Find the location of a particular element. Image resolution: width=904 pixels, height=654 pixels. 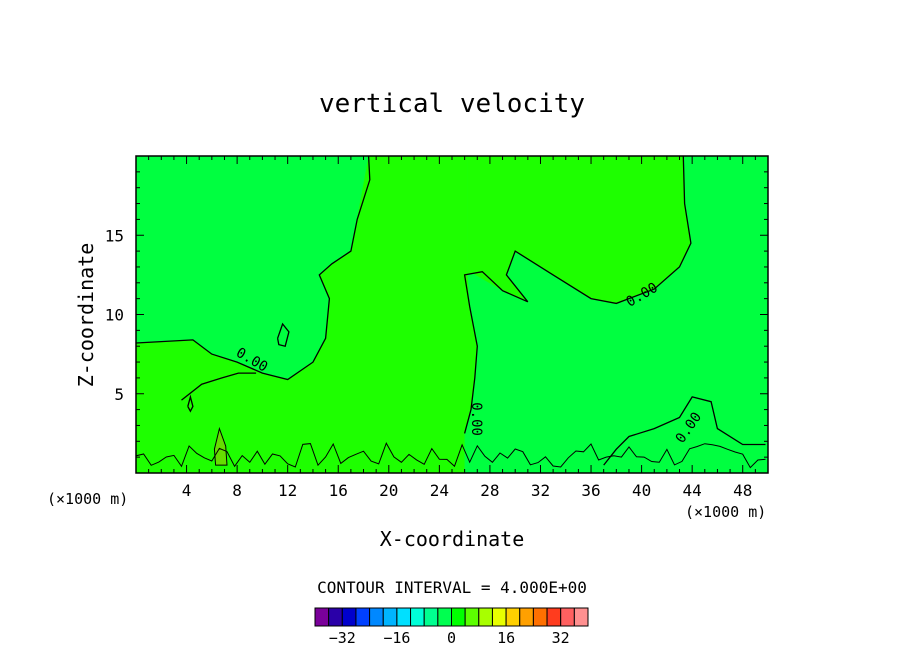

y-axis-label: Z-coordinate is located at coordinates (86, 315).